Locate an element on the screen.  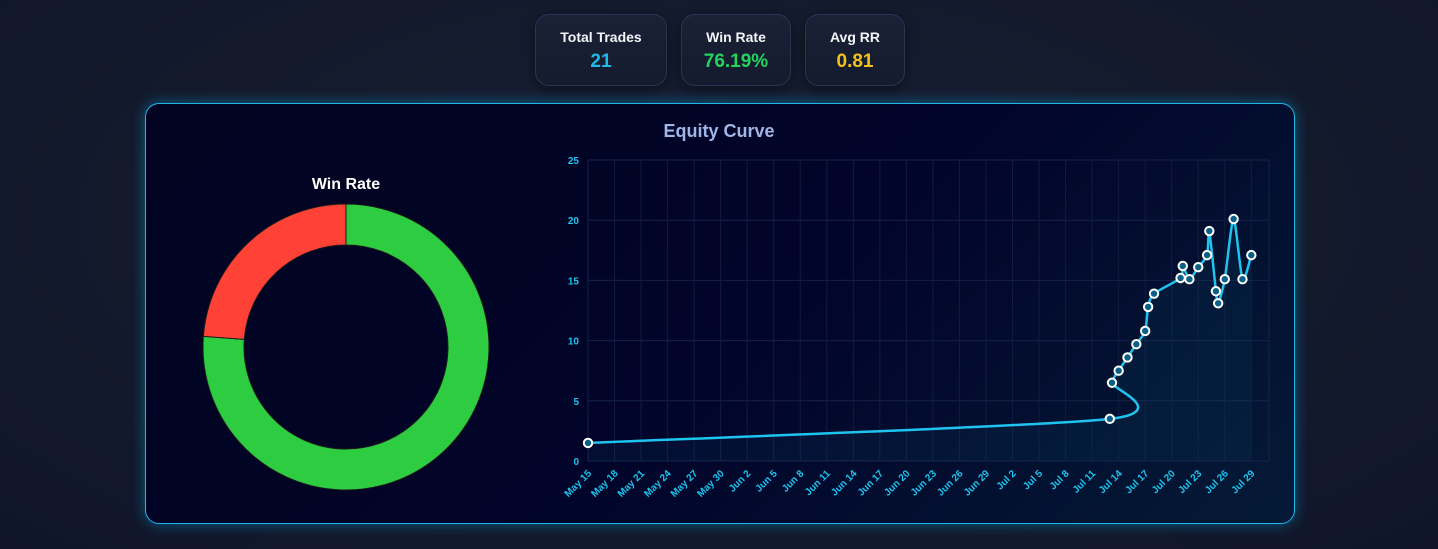
y-tick-label: 25 is located at coordinates (574, 161).